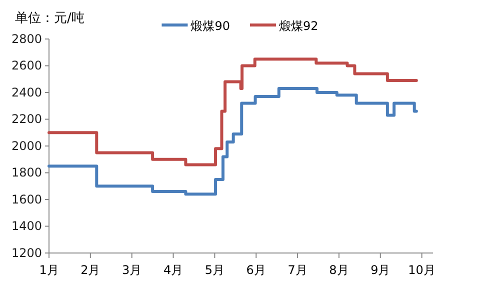 Image resolution: width=480 pixels, height=288 pixels. I want to click on x-tick-label: 8月, so click(339, 270).